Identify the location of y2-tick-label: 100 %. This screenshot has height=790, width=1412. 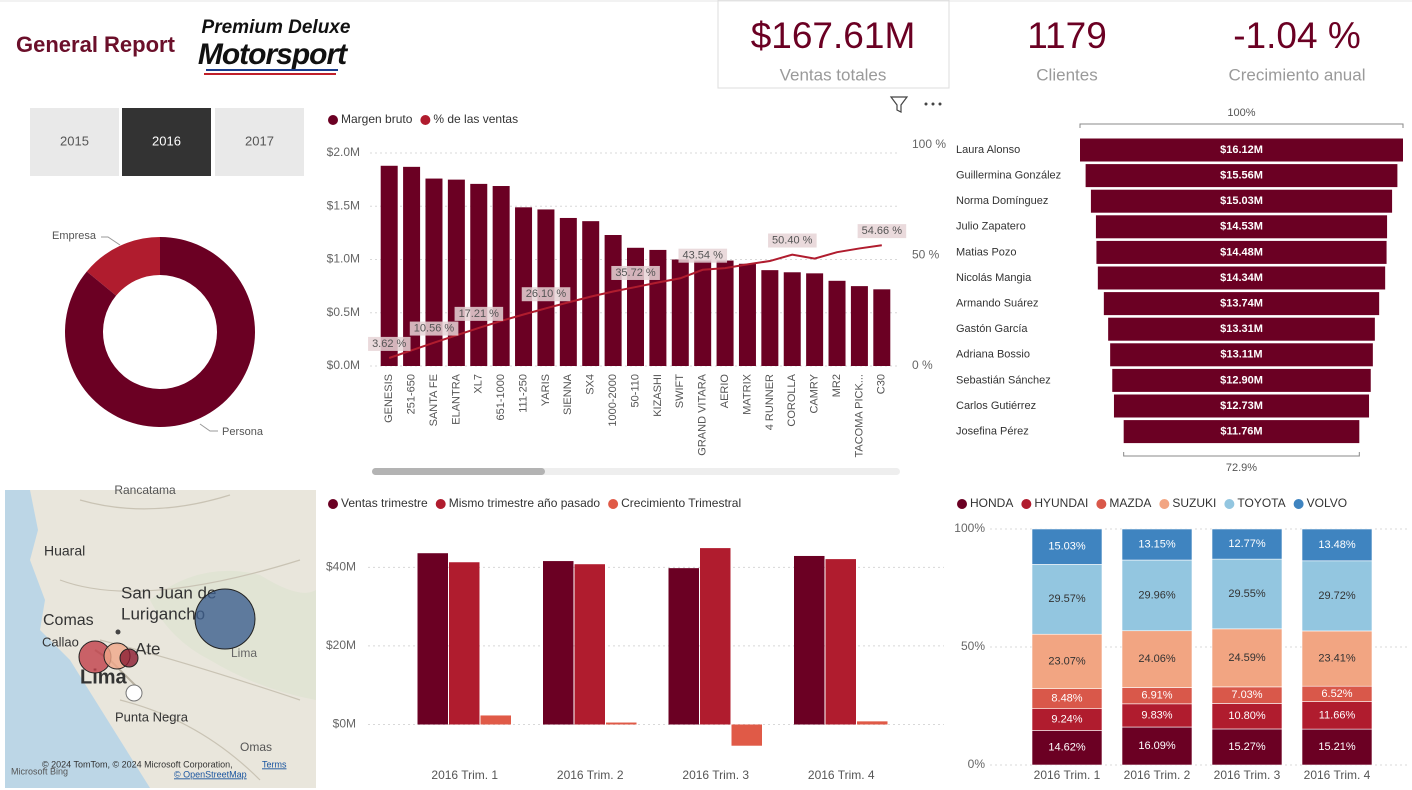
(929, 144).